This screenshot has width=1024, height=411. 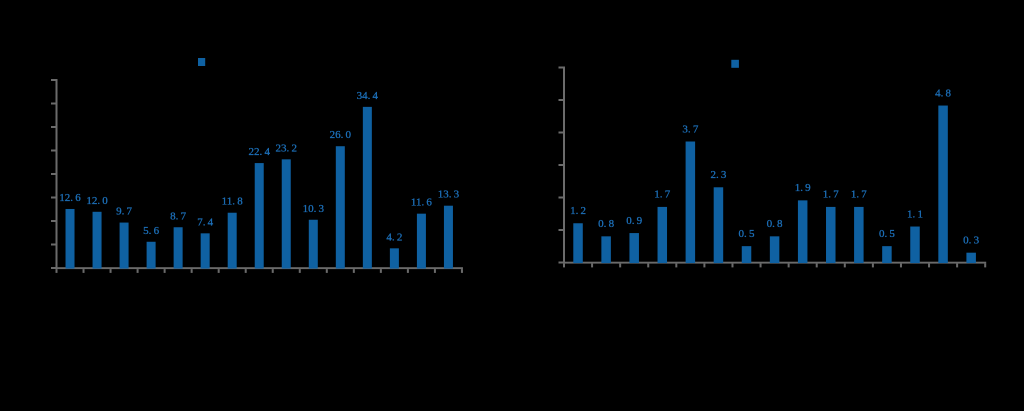 I want to click on svg-text: 11. 6, so click(x=422, y=203).